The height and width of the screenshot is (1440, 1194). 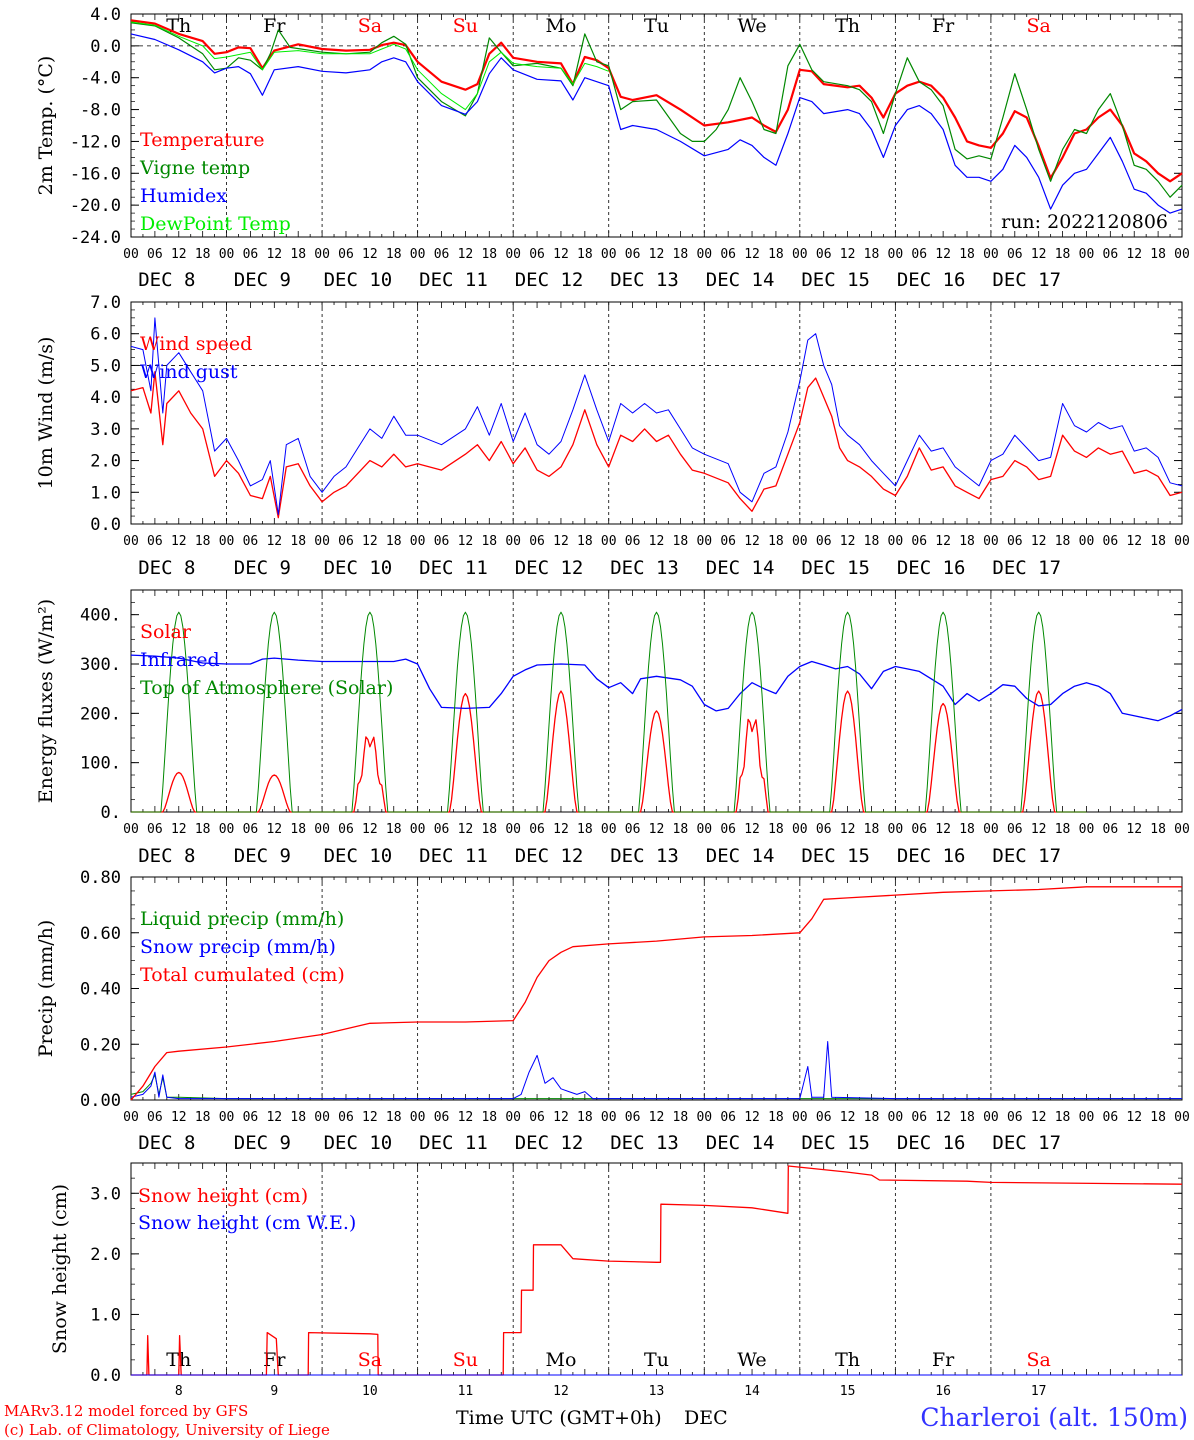 What do you see at coordinates (100, 111) in the screenshot?
I see `y-tick-label: -8.0` at bounding box center [100, 111].